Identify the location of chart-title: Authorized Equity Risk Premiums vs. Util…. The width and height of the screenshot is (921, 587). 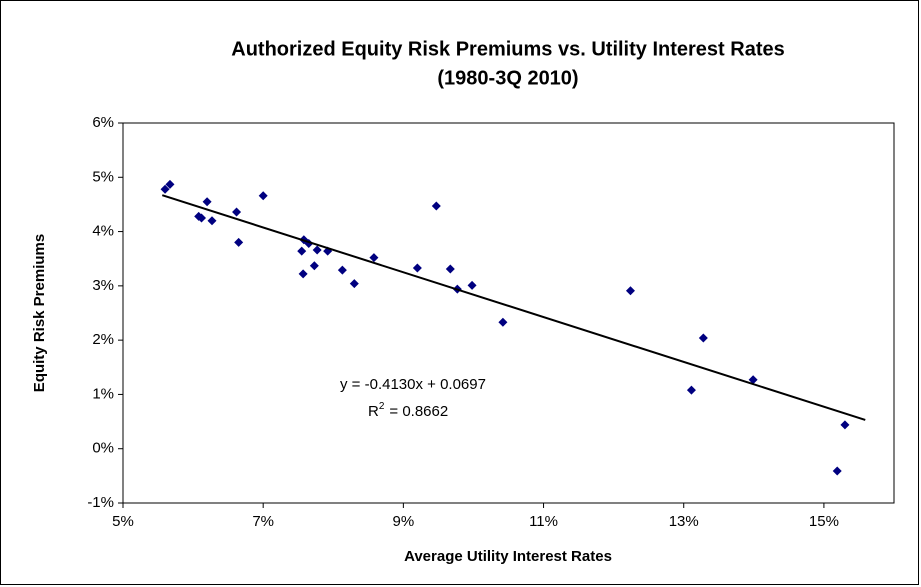
(507, 49).